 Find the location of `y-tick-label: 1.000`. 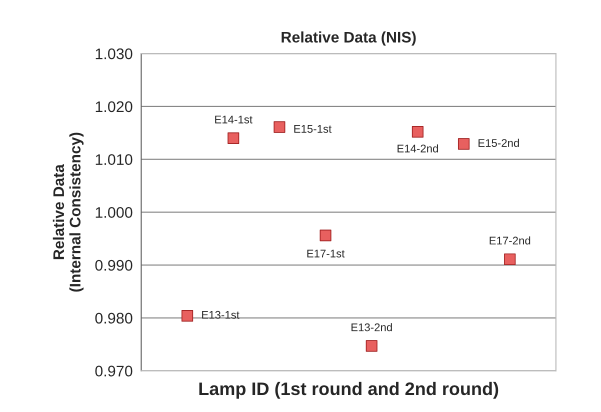

y-tick-label: 1.000 is located at coordinates (114, 212).